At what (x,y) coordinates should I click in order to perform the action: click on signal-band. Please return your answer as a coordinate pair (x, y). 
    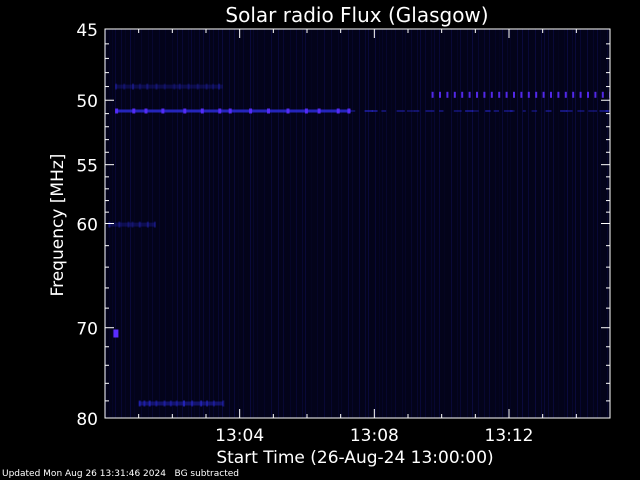
    Looking at the image, I should click on (132, 224).